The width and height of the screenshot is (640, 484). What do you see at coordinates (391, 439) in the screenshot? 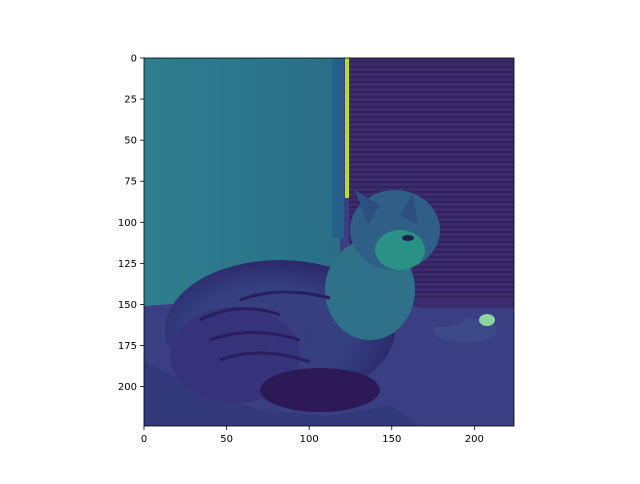
I see `x-tick-label: 150` at bounding box center [391, 439].